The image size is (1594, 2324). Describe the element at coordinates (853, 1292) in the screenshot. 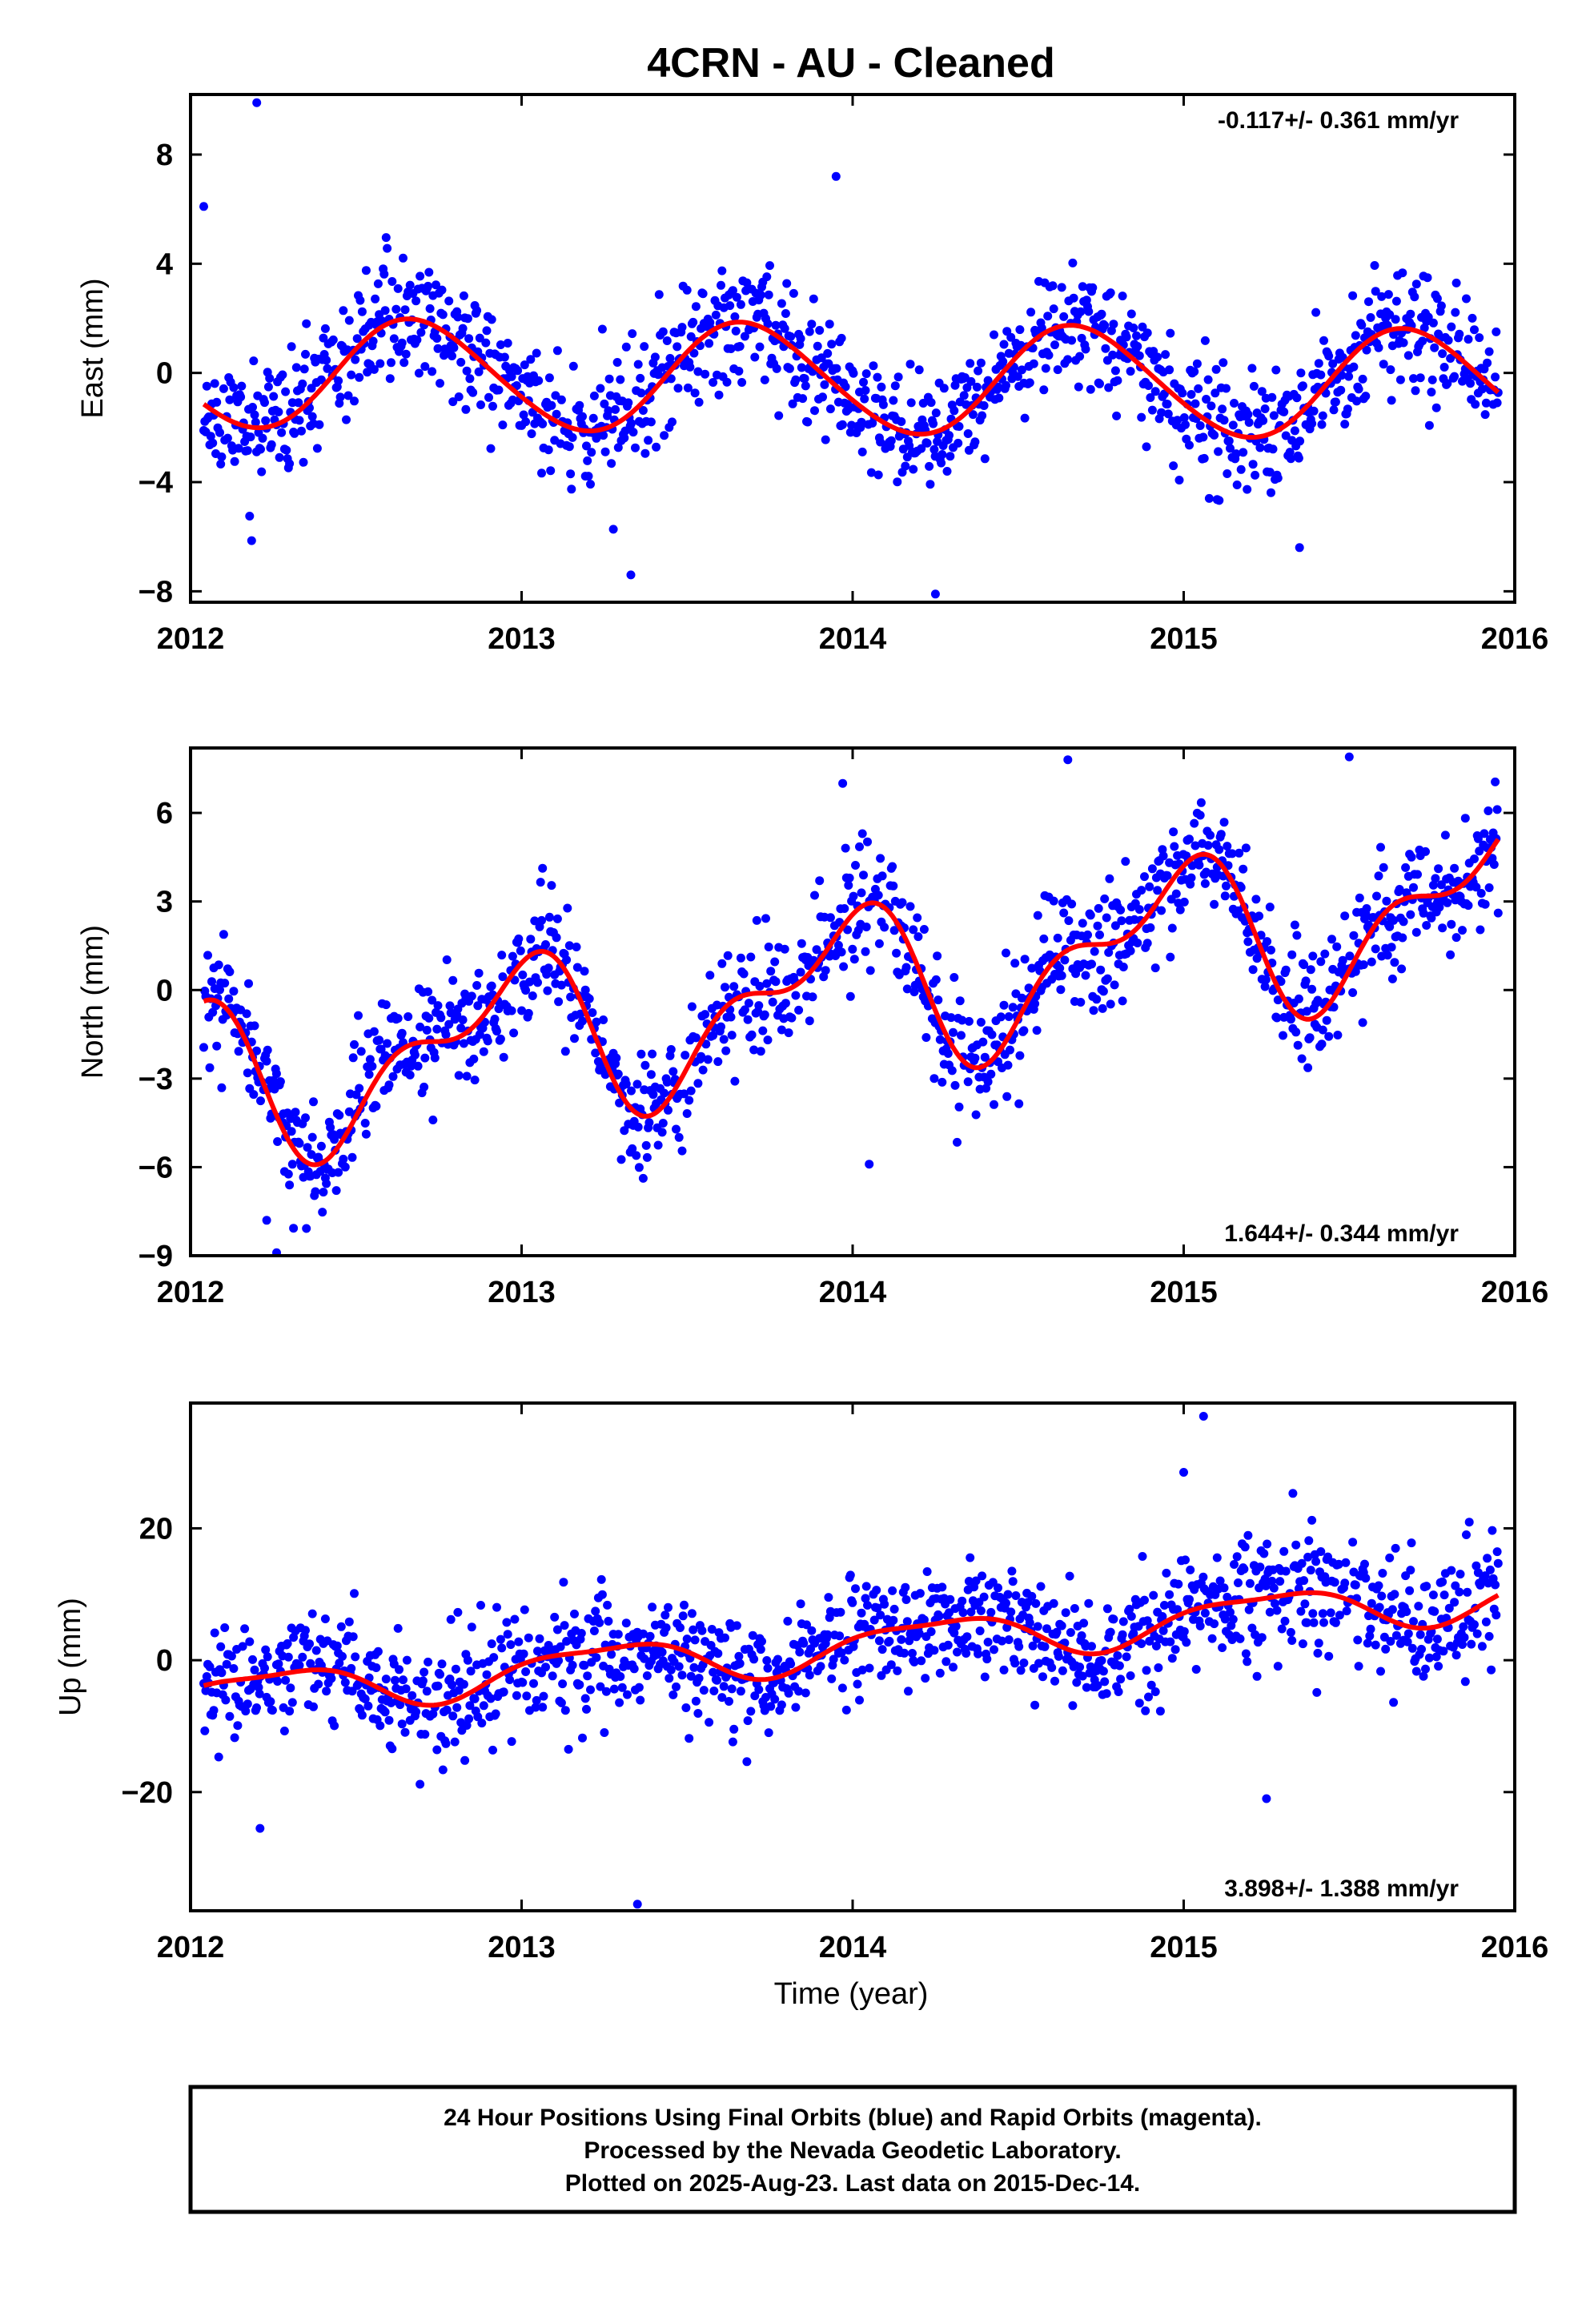

I see `north-xtick-label: 2014` at that location.